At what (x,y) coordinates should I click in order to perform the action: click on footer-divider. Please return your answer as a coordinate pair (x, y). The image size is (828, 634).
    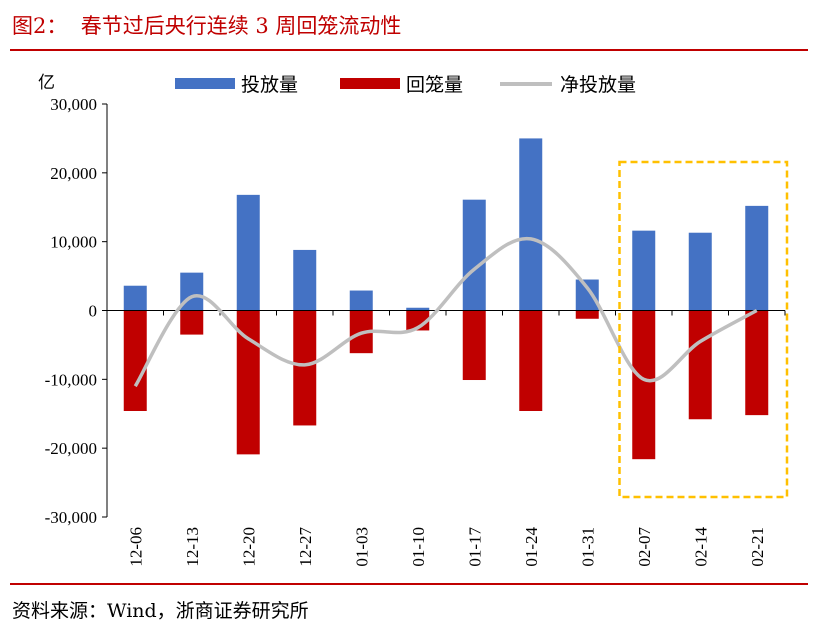
    Looking at the image, I should click on (409, 584).